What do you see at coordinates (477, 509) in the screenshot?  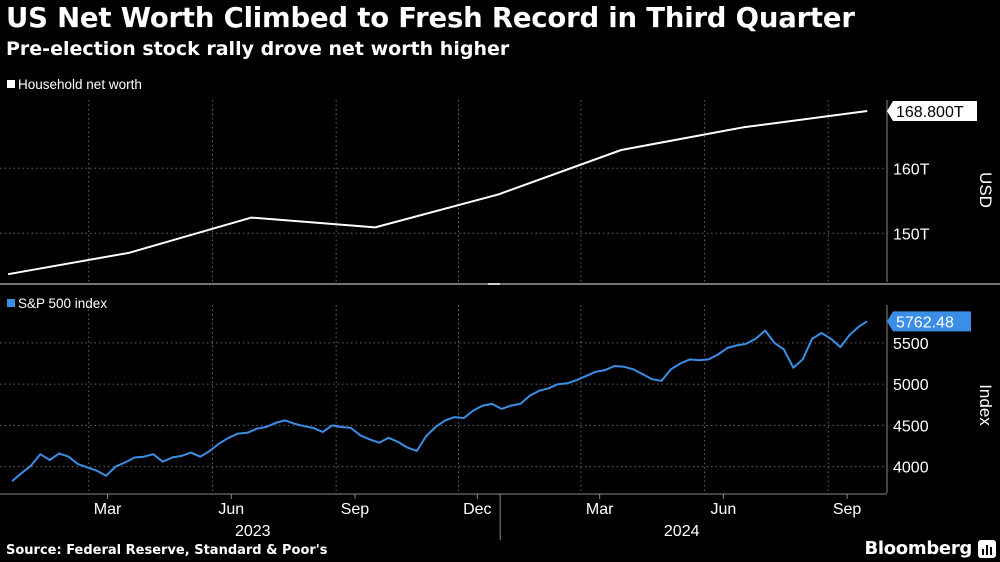 I see `x-month-label: Dec` at bounding box center [477, 509].